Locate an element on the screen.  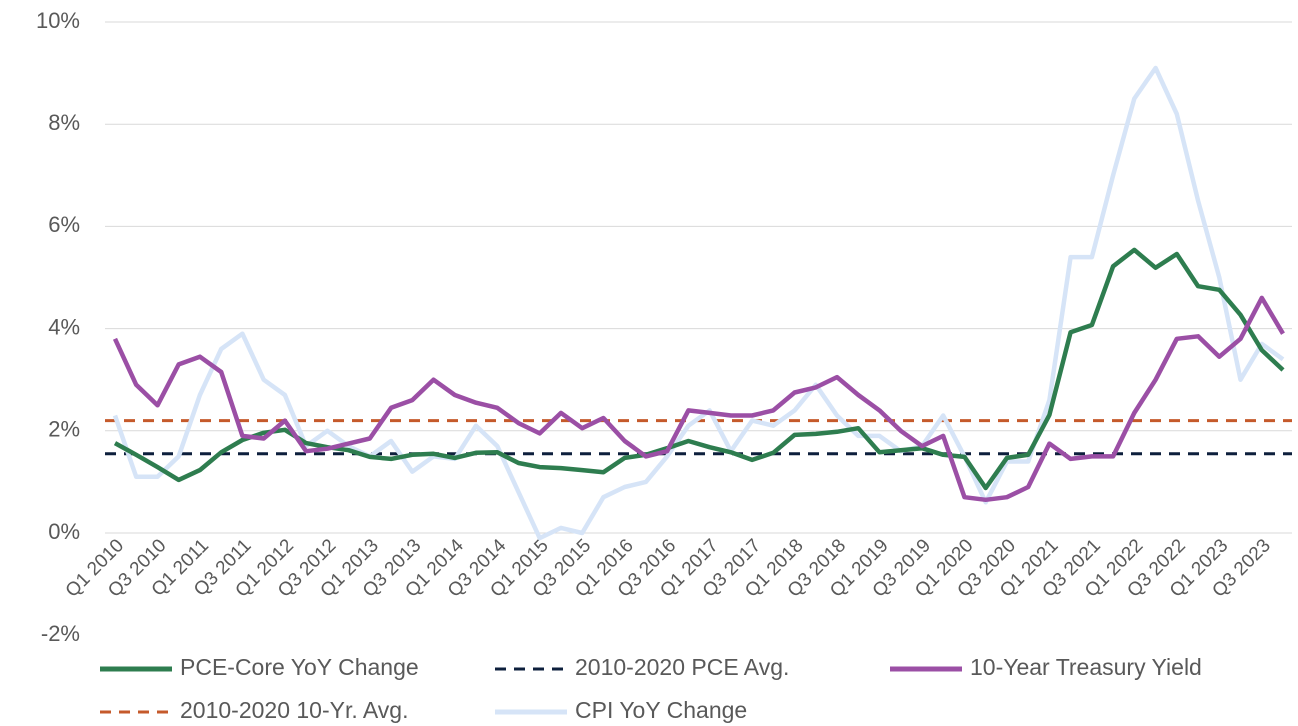
legend-label: PCE-Core YoY Change is located at coordinates (299, 667).